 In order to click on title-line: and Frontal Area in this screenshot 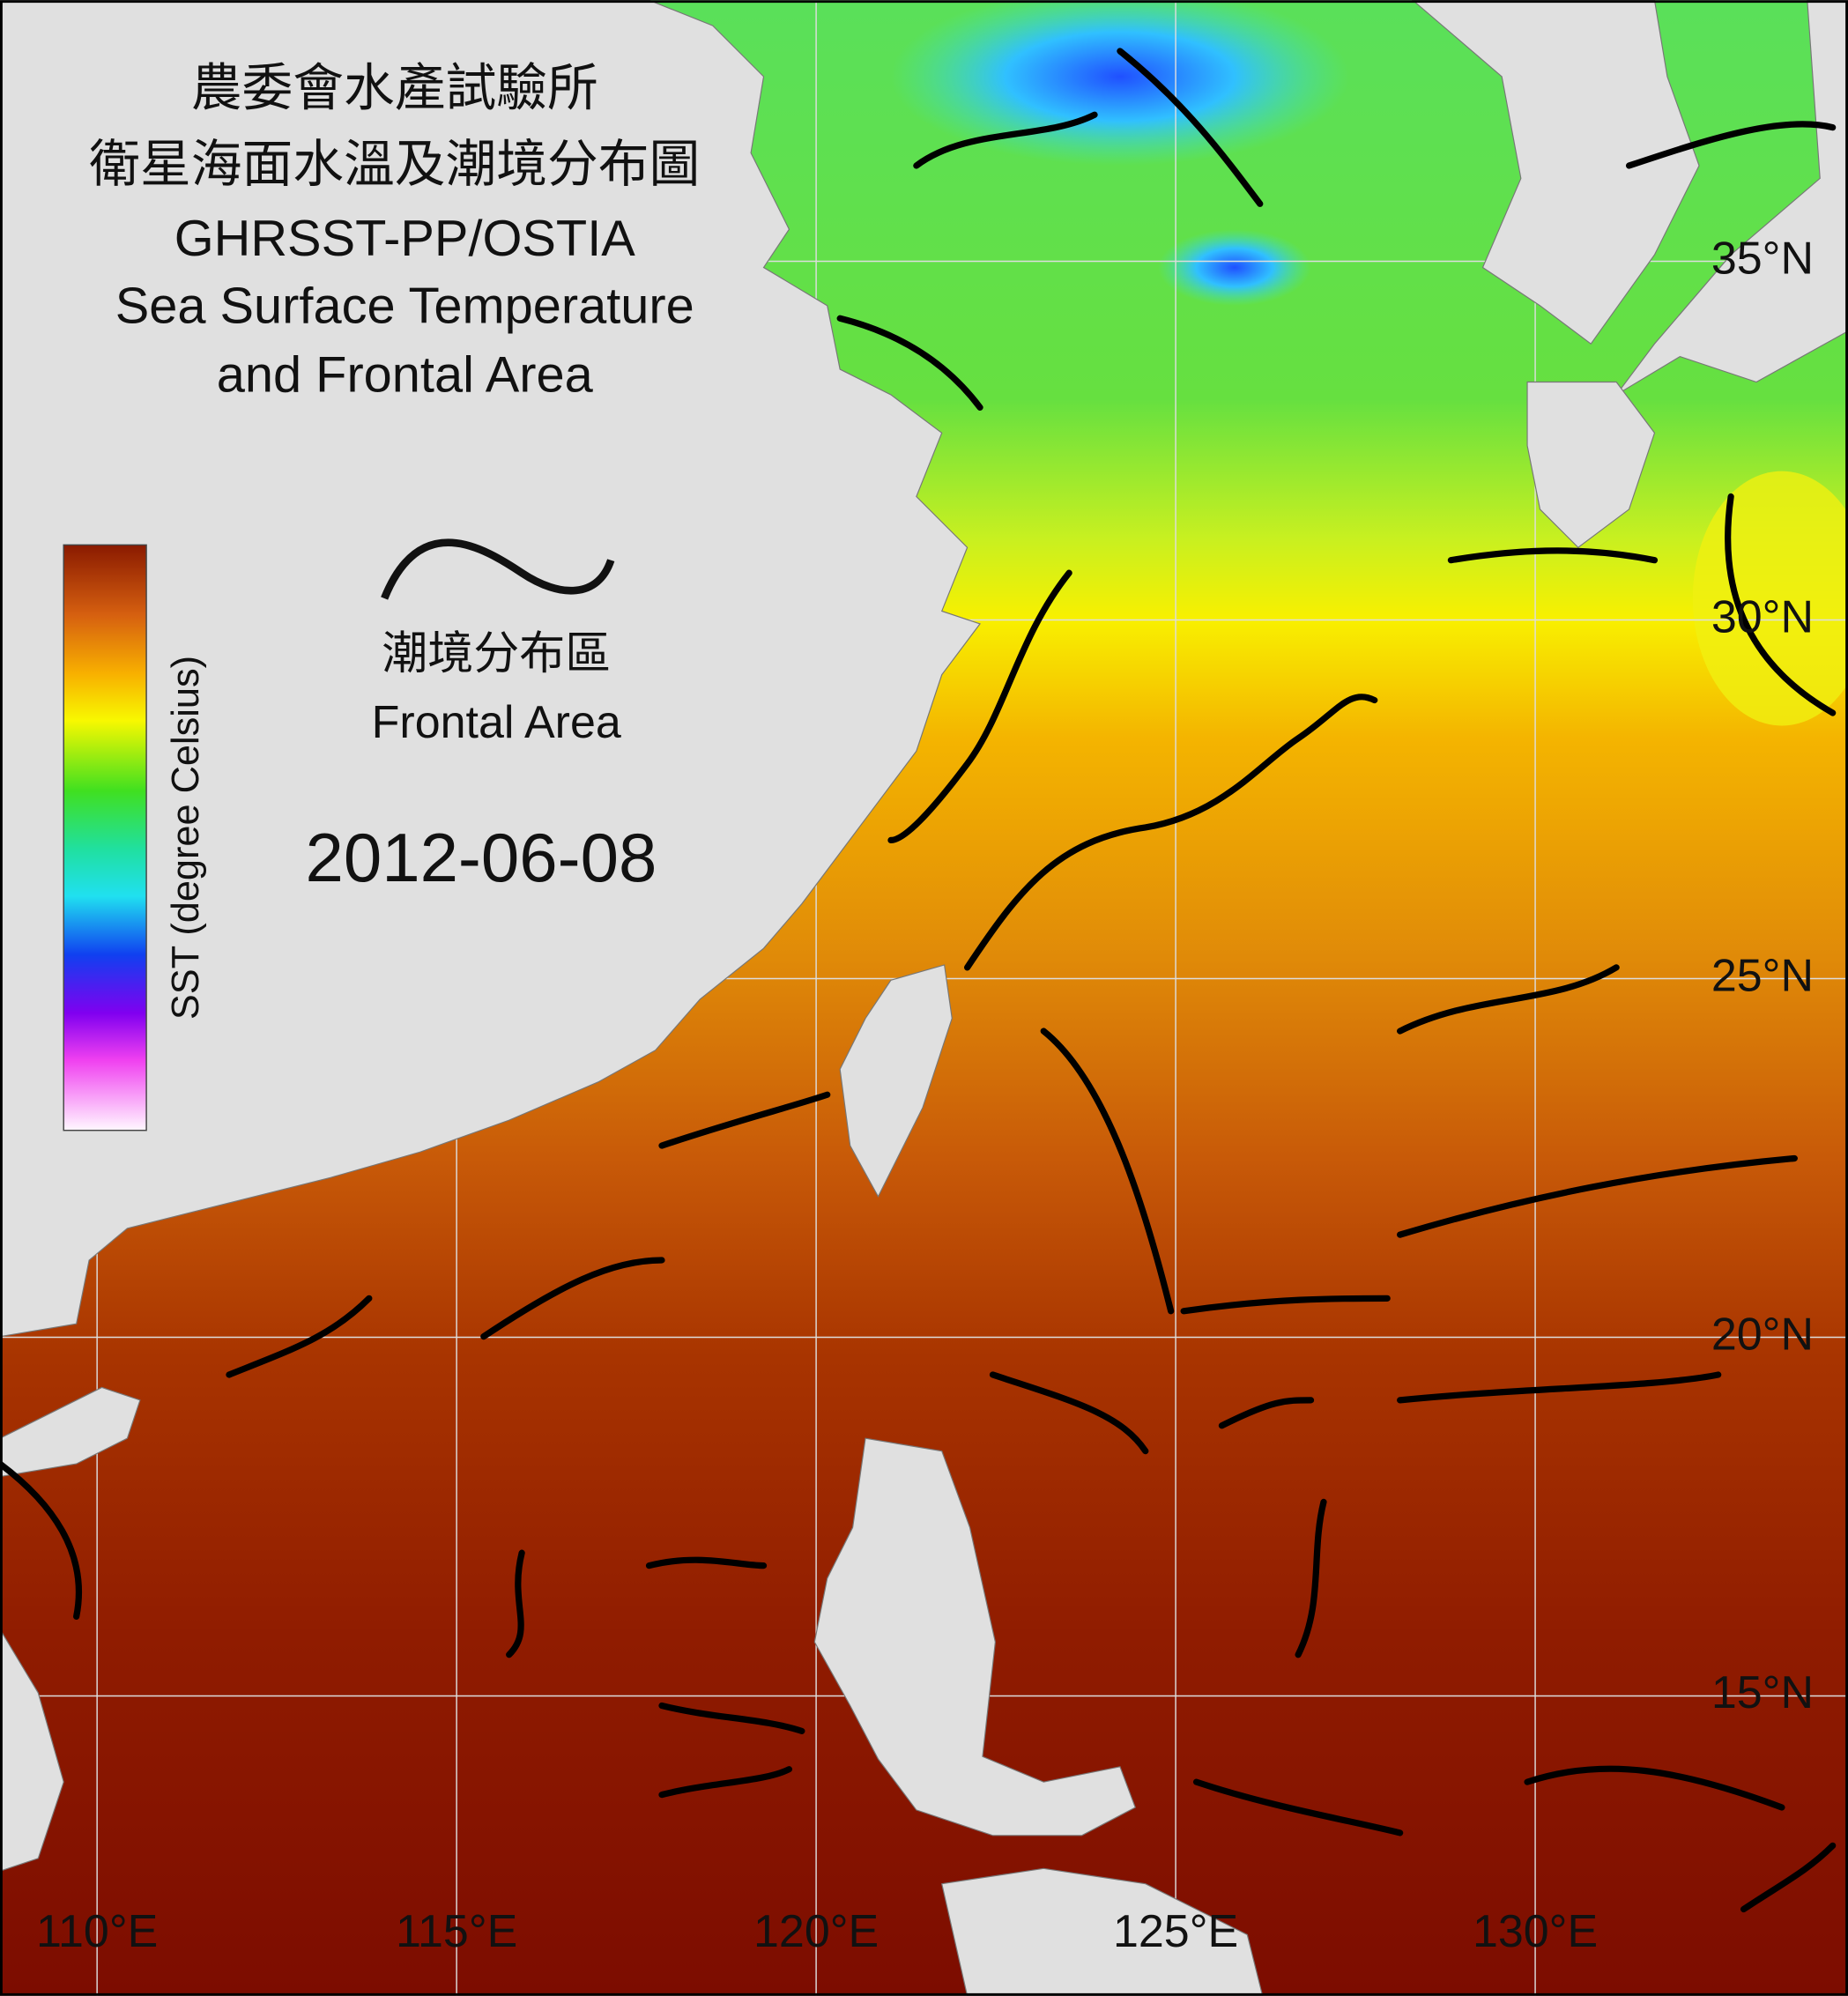, I will do `click(405, 374)`.